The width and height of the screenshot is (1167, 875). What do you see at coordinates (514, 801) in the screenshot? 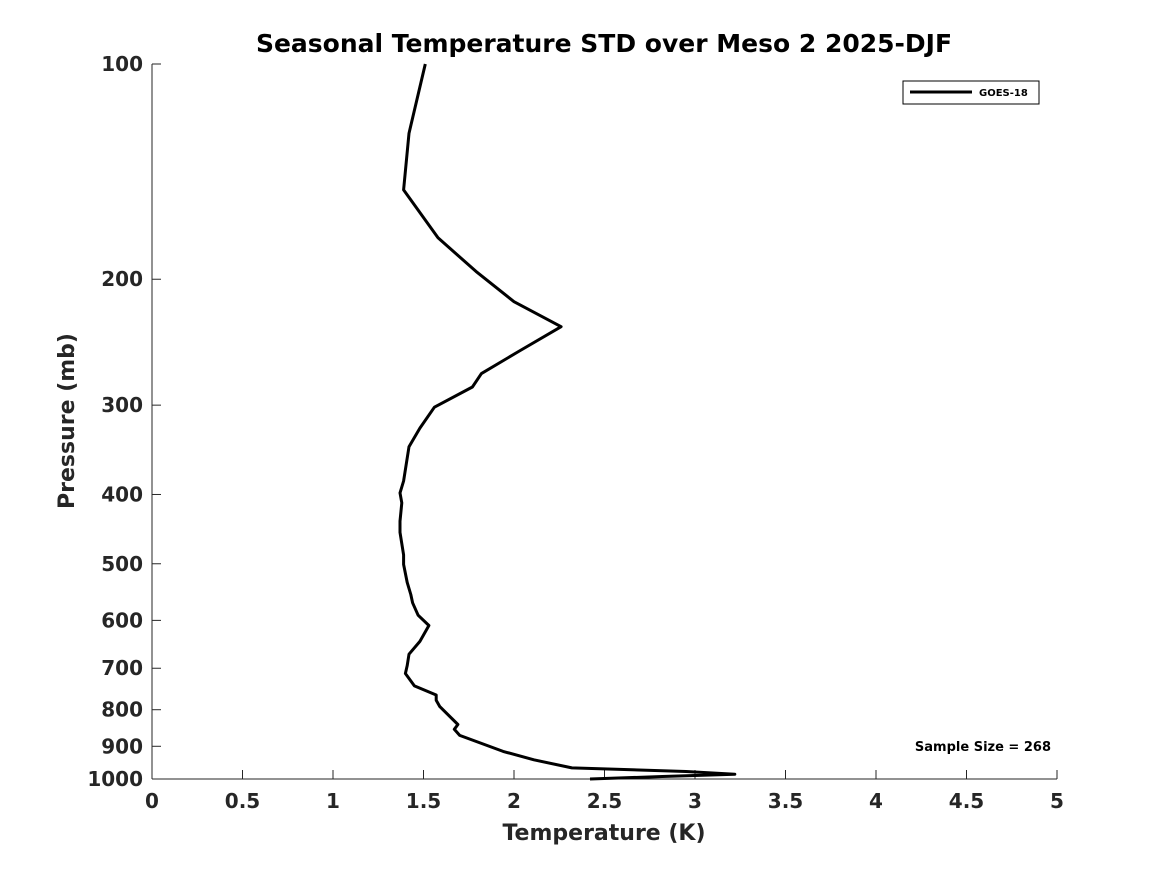
I see `x-tick-label: 2` at bounding box center [514, 801].